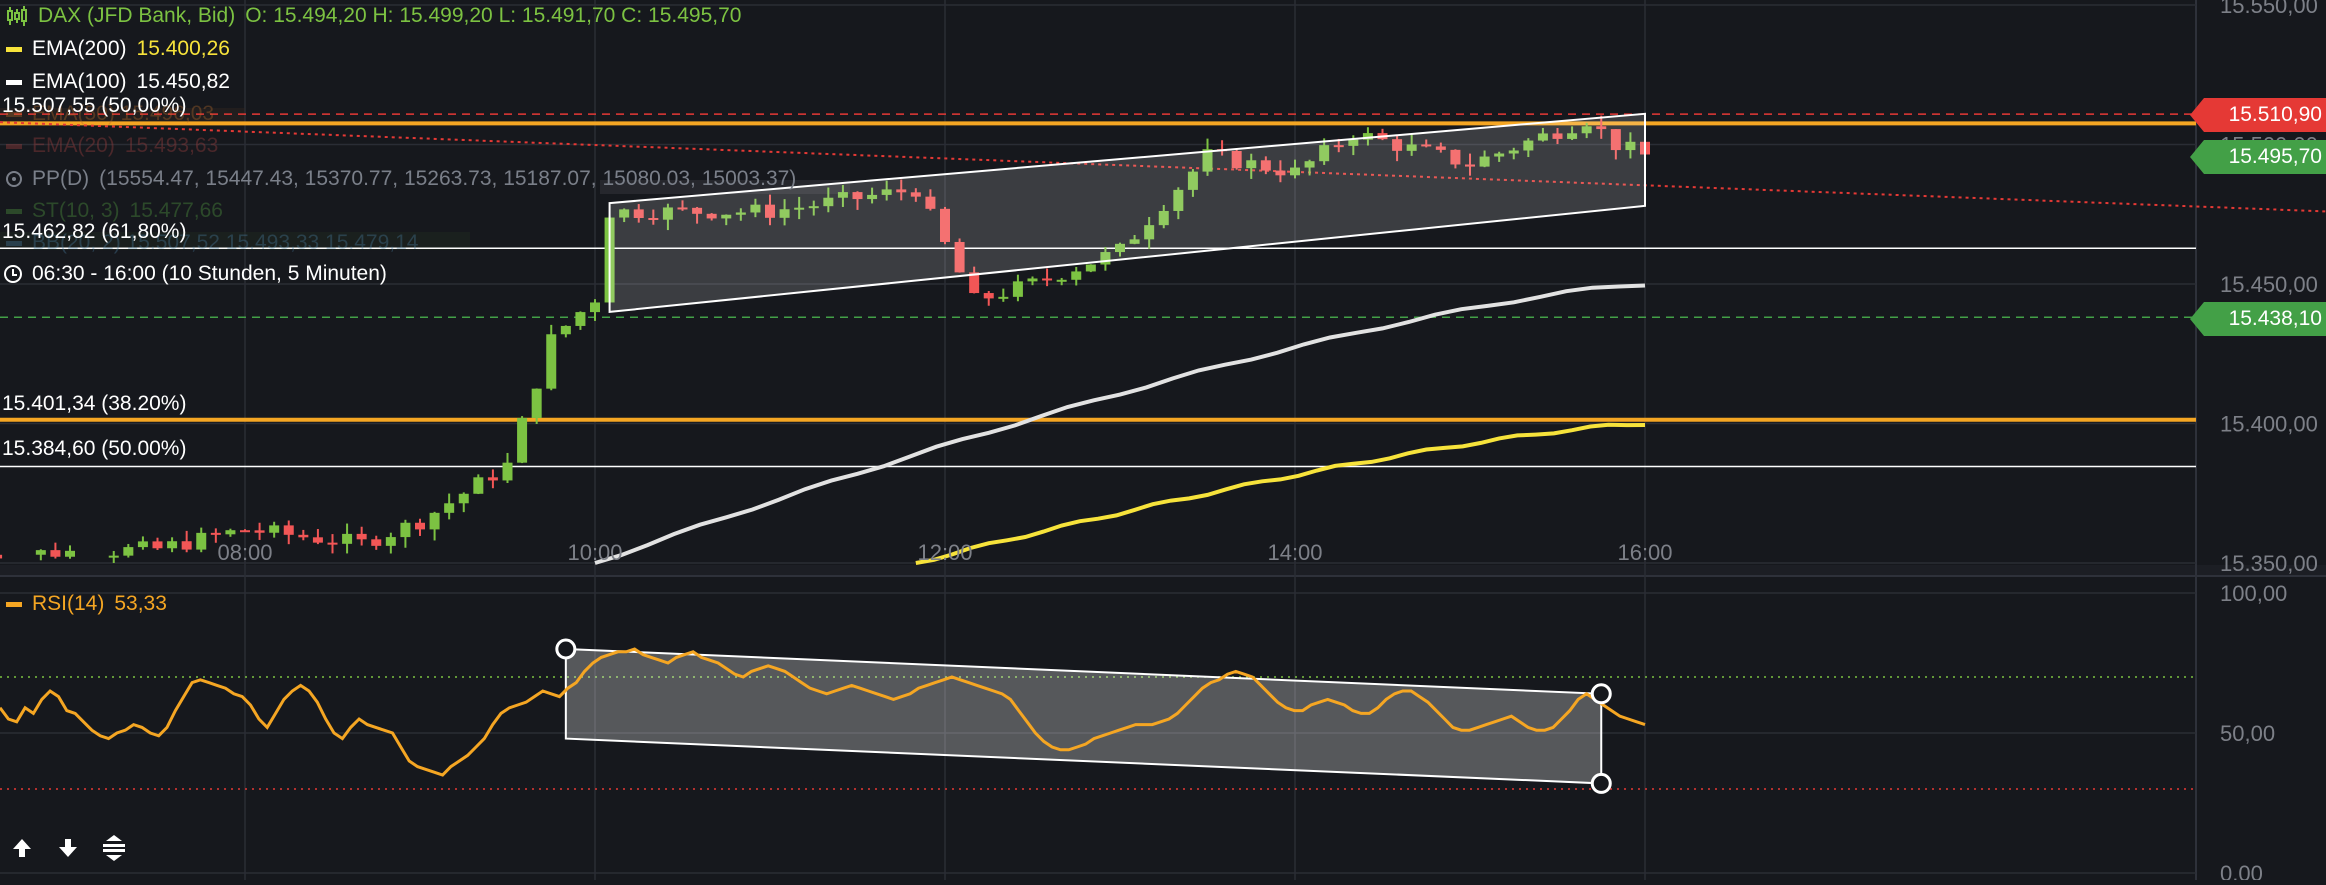  I want to click on x-tick-label: 12:00, so click(944, 552).